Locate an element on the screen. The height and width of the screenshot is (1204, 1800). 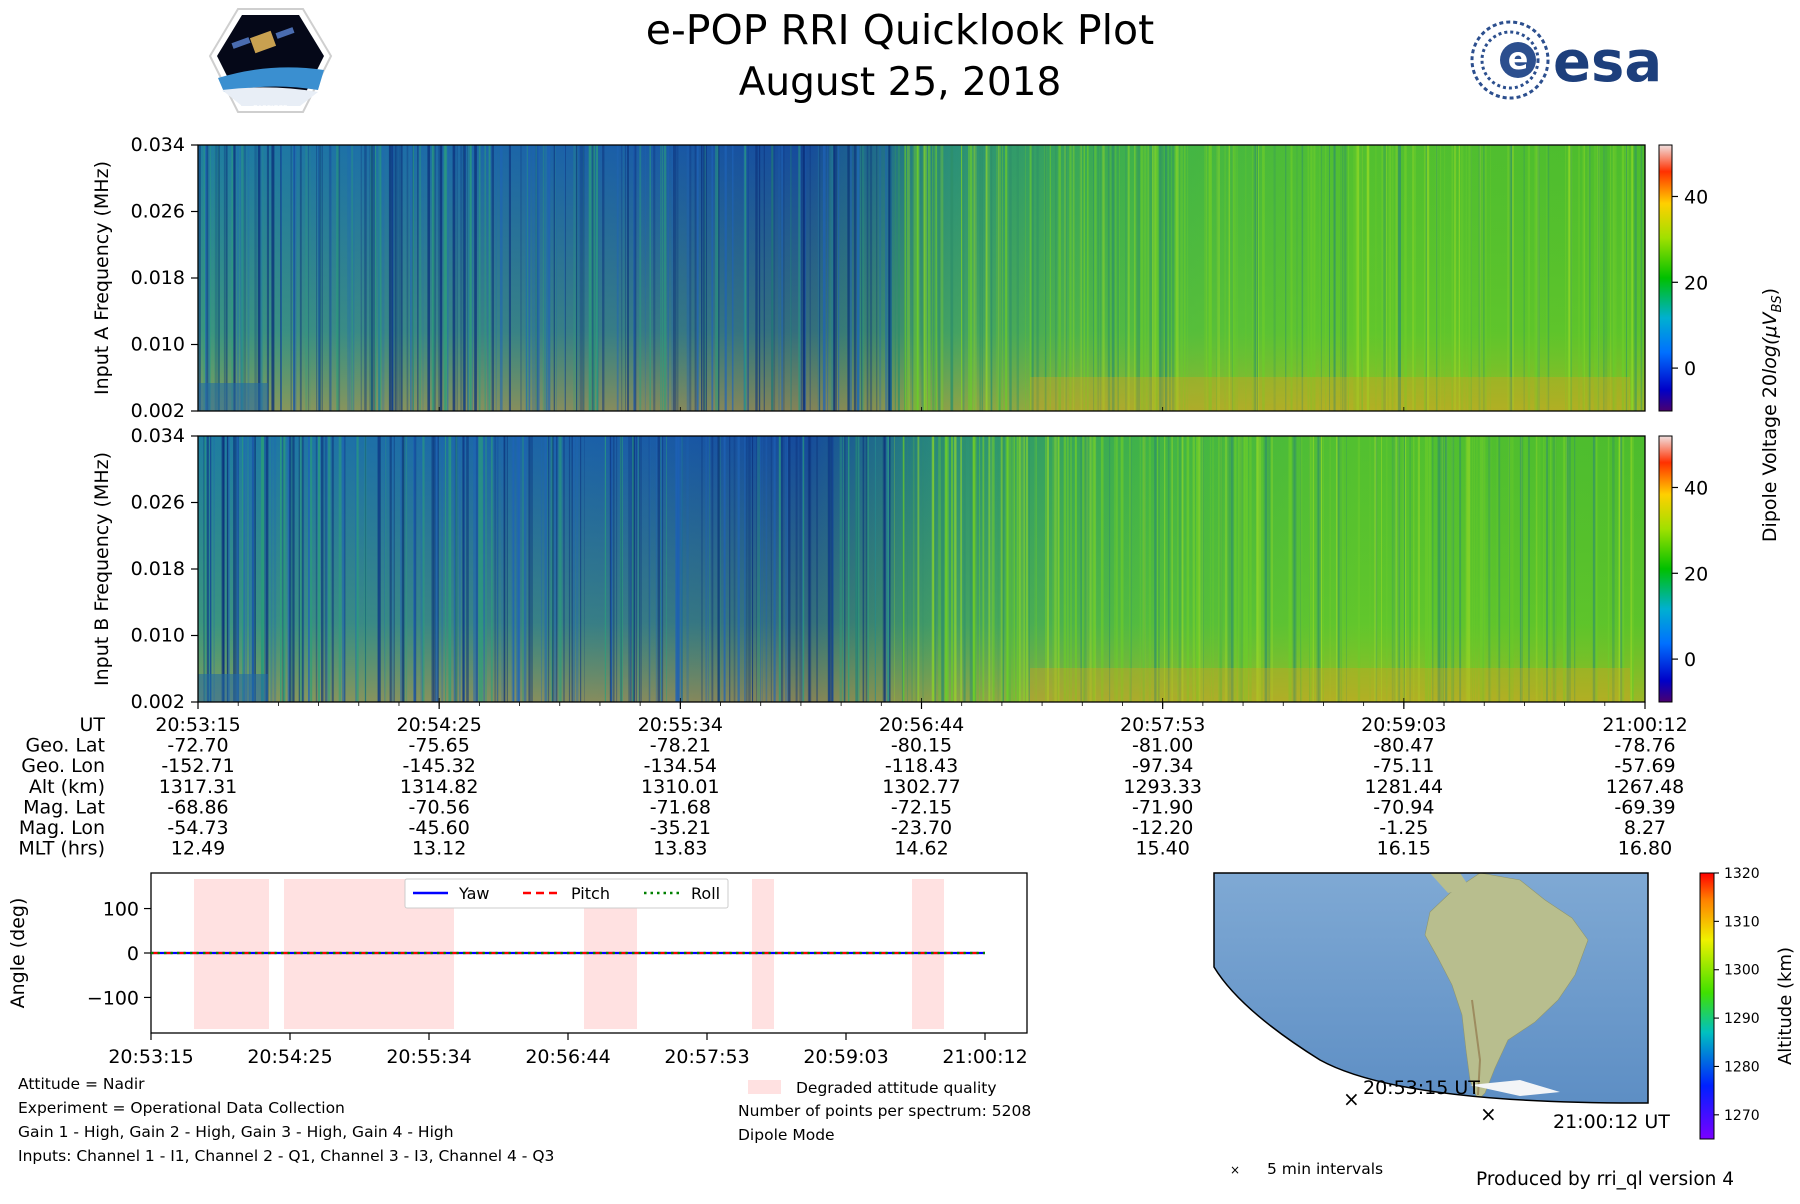
ephemeris-cell: -75.65 is located at coordinates (439, 746).